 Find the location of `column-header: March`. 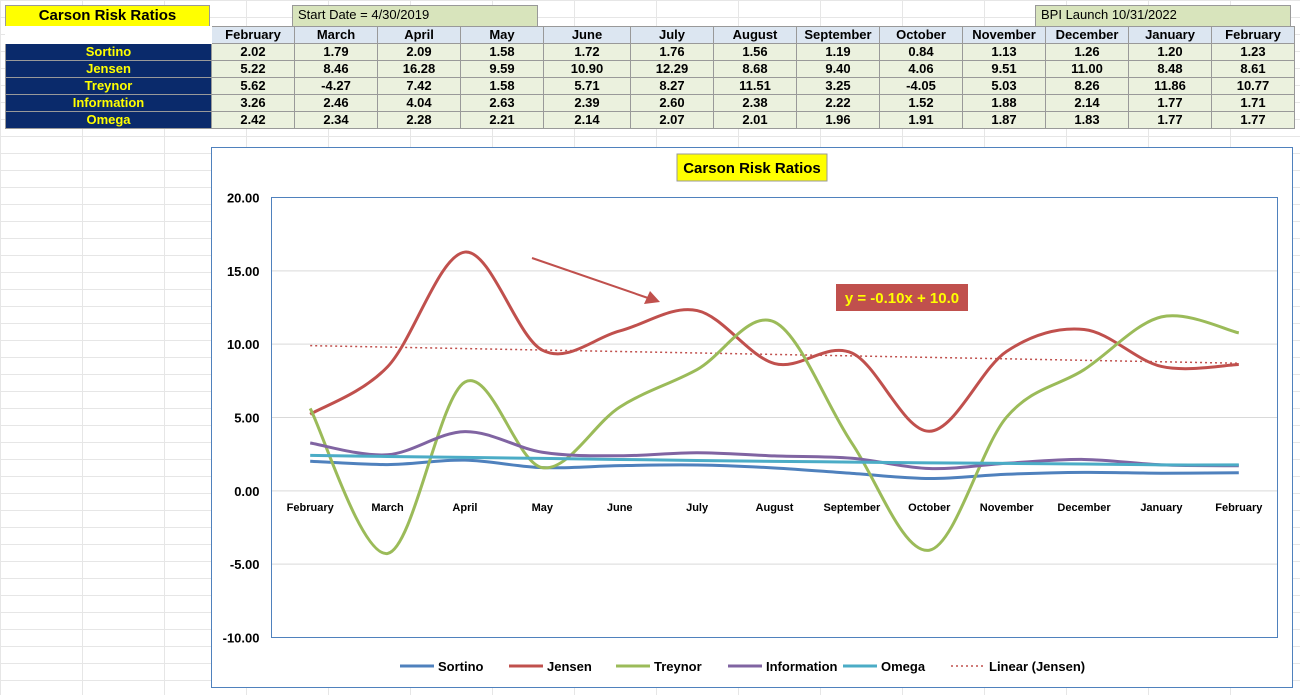

column-header: March is located at coordinates (336, 35).